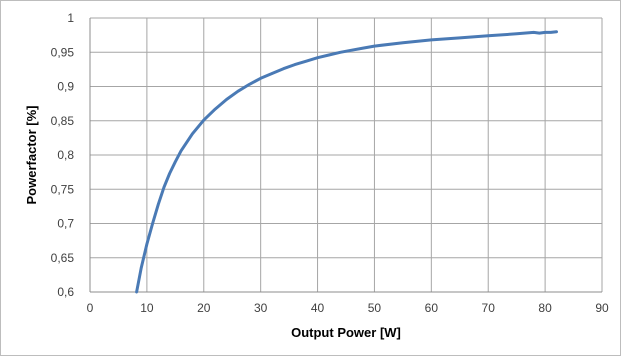 Image resolution: width=621 pixels, height=356 pixels. I want to click on x-tick-label: 30, so click(261, 308).